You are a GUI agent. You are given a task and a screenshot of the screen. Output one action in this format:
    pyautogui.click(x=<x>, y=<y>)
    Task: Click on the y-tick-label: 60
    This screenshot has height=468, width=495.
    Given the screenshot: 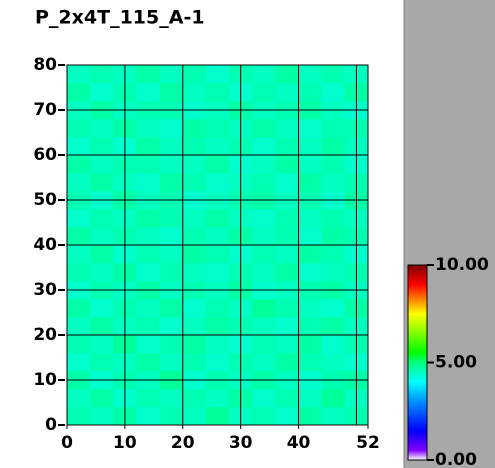 What is the action you would take?
    pyautogui.click(x=45, y=155)
    